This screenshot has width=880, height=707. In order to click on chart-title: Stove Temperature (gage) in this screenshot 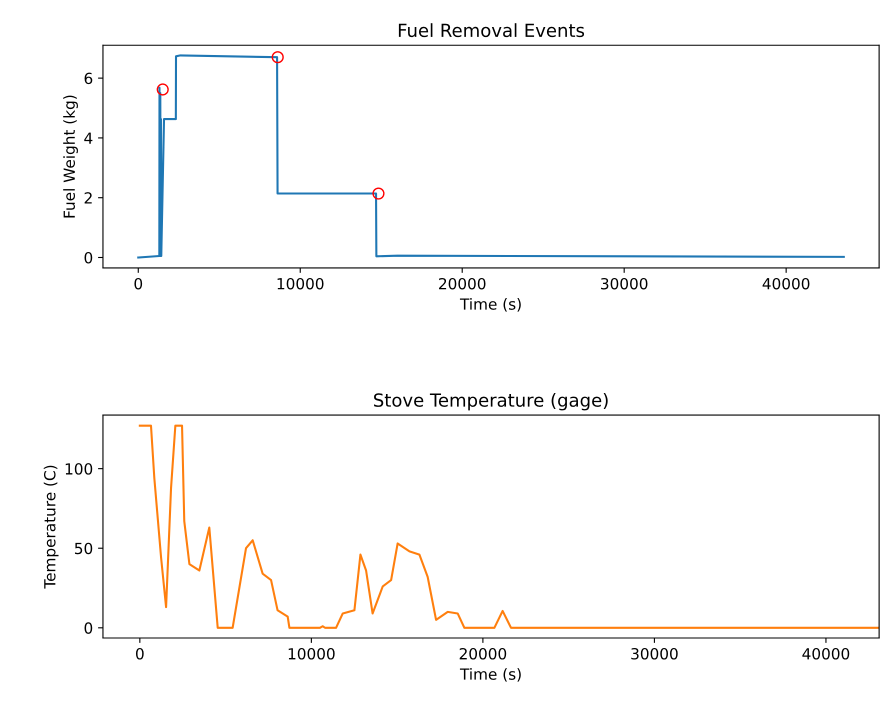, I will do `click(491, 401)`.